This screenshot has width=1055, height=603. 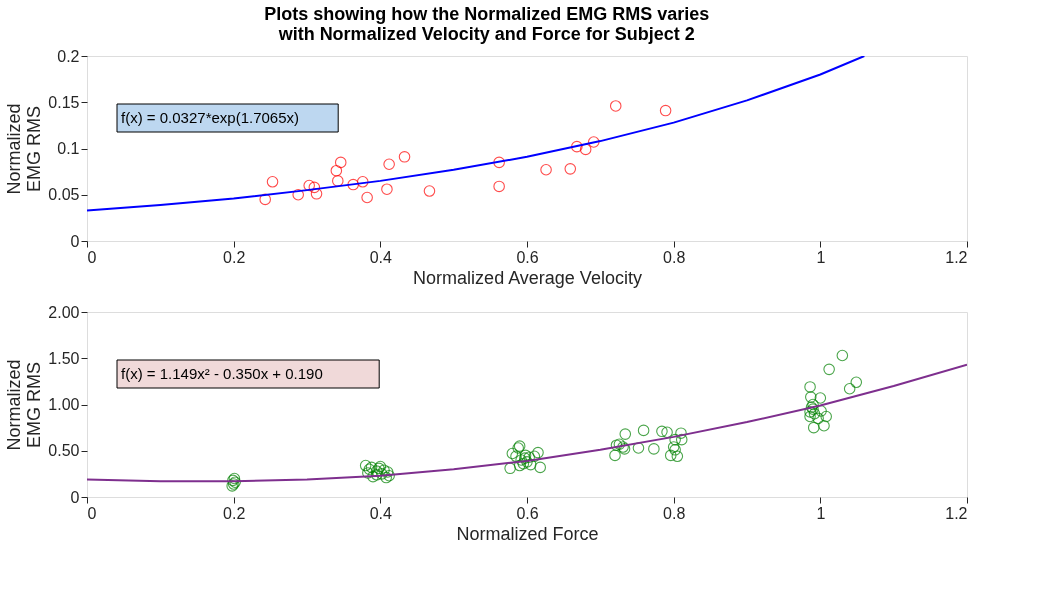 What do you see at coordinates (64, 312) in the screenshot?
I see `y-tick-label: 2.00` at bounding box center [64, 312].